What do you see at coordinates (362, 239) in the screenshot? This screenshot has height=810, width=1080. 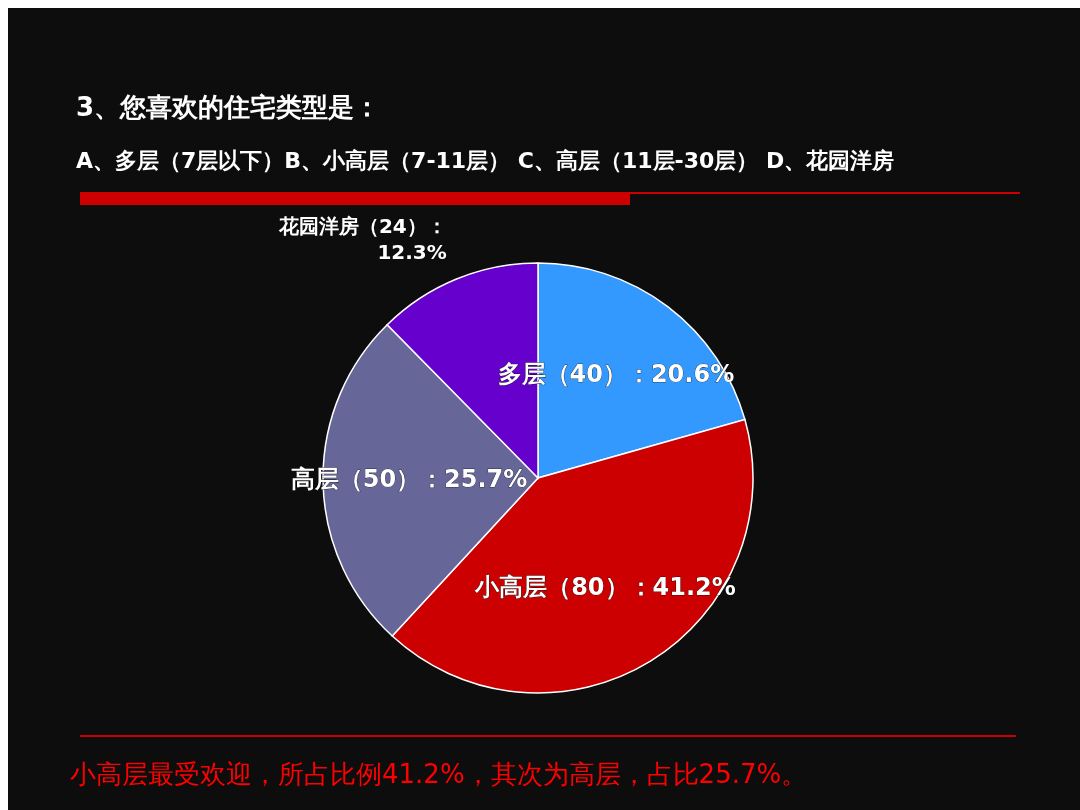 I see `slice-label: 花园洋房（24）：12.3%` at bounding box center [362, 239].